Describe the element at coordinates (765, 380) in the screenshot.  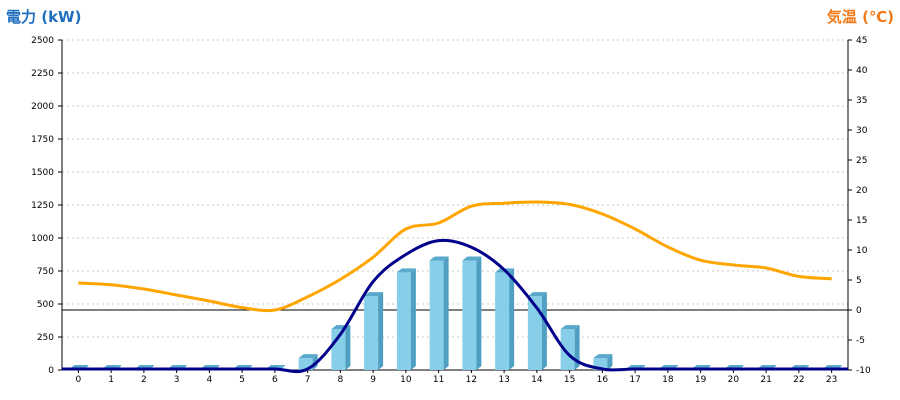
I see `x-tick-label: 21` at that location.